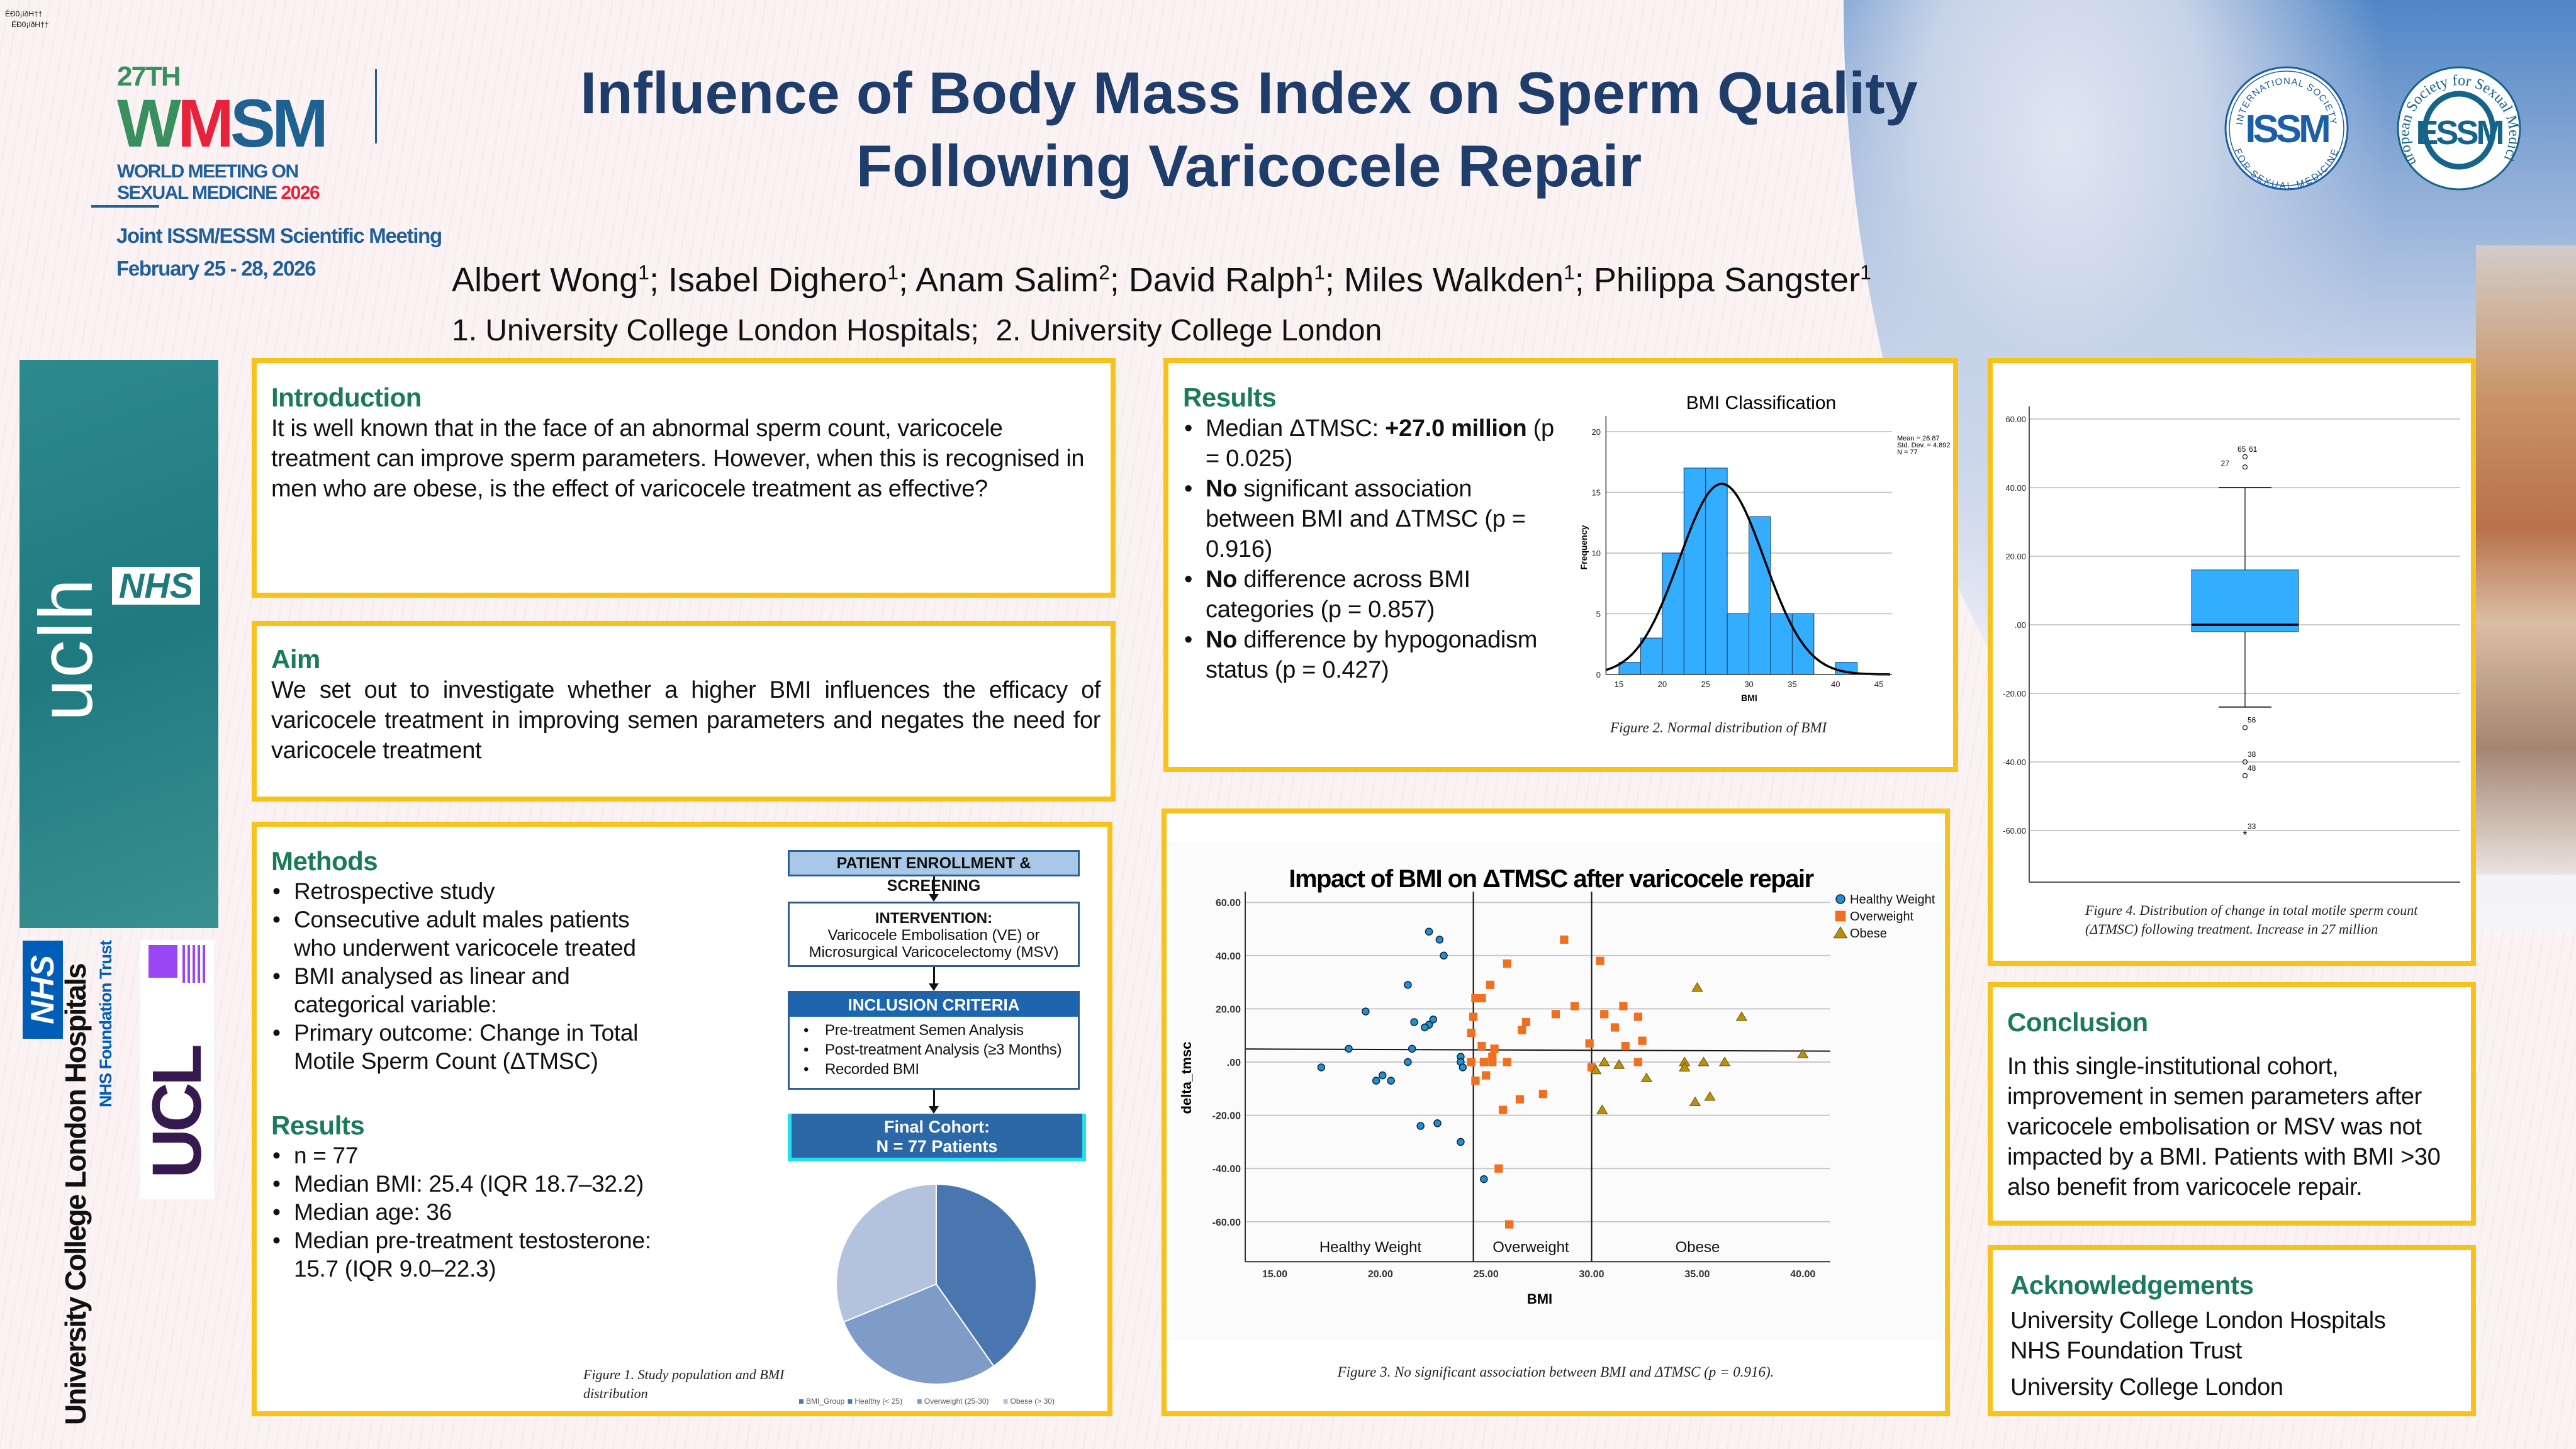 The image size is (2576, 1449). What do you see at coordinates (208, 171) in the screenshot?
I see `logo-line1: WORLD MEETING ON` at bounding box center [208, 171].